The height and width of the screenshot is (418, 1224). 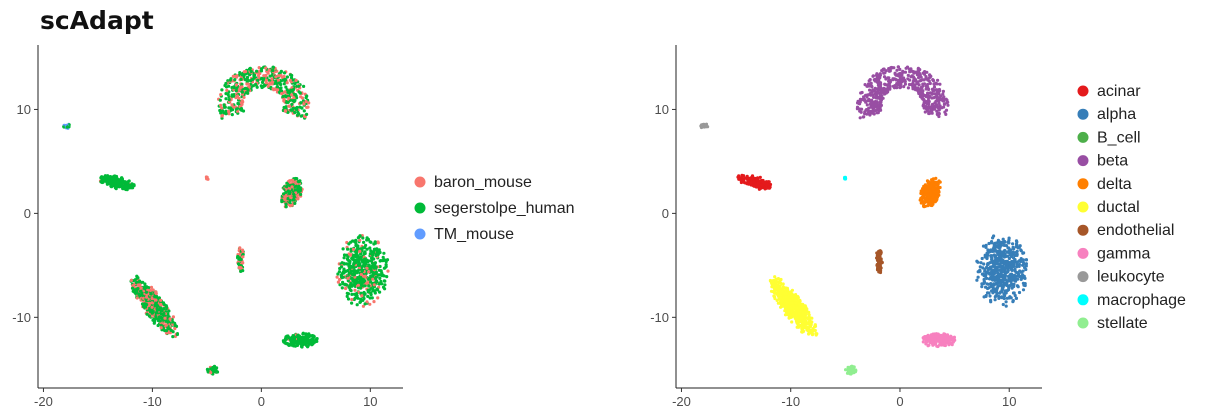 I want to click on legend-label: alpha, so click(x=1116, y=114).